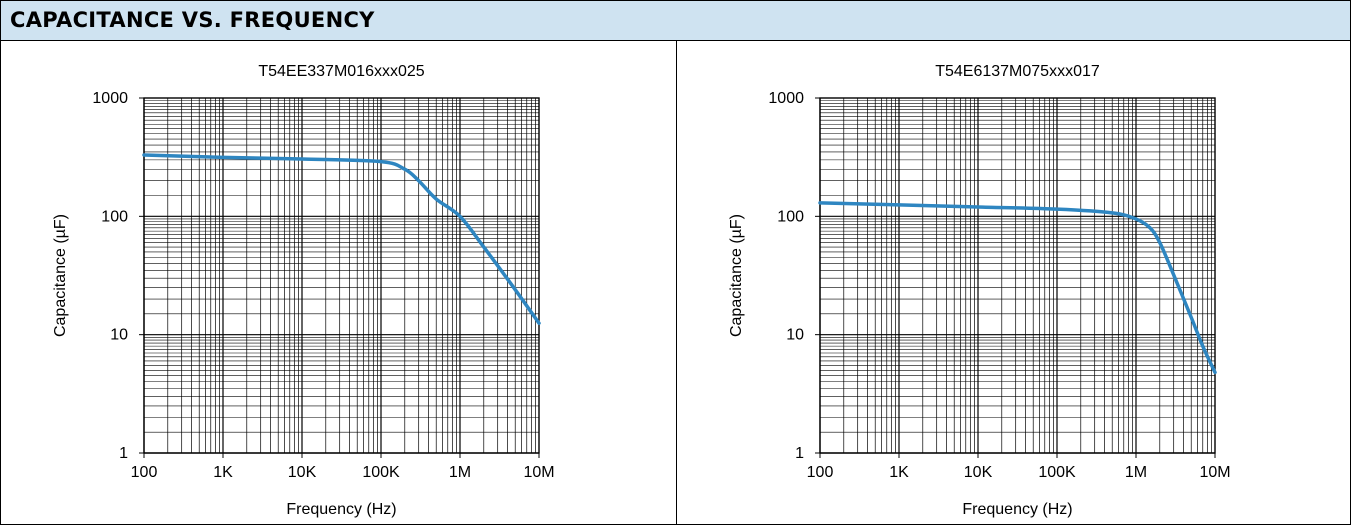  What do you see at coordinates (1017, 71) in the screenshot?
I see `chart-title: T54E6137M075xxx017` at bounding box center [1017, 71].